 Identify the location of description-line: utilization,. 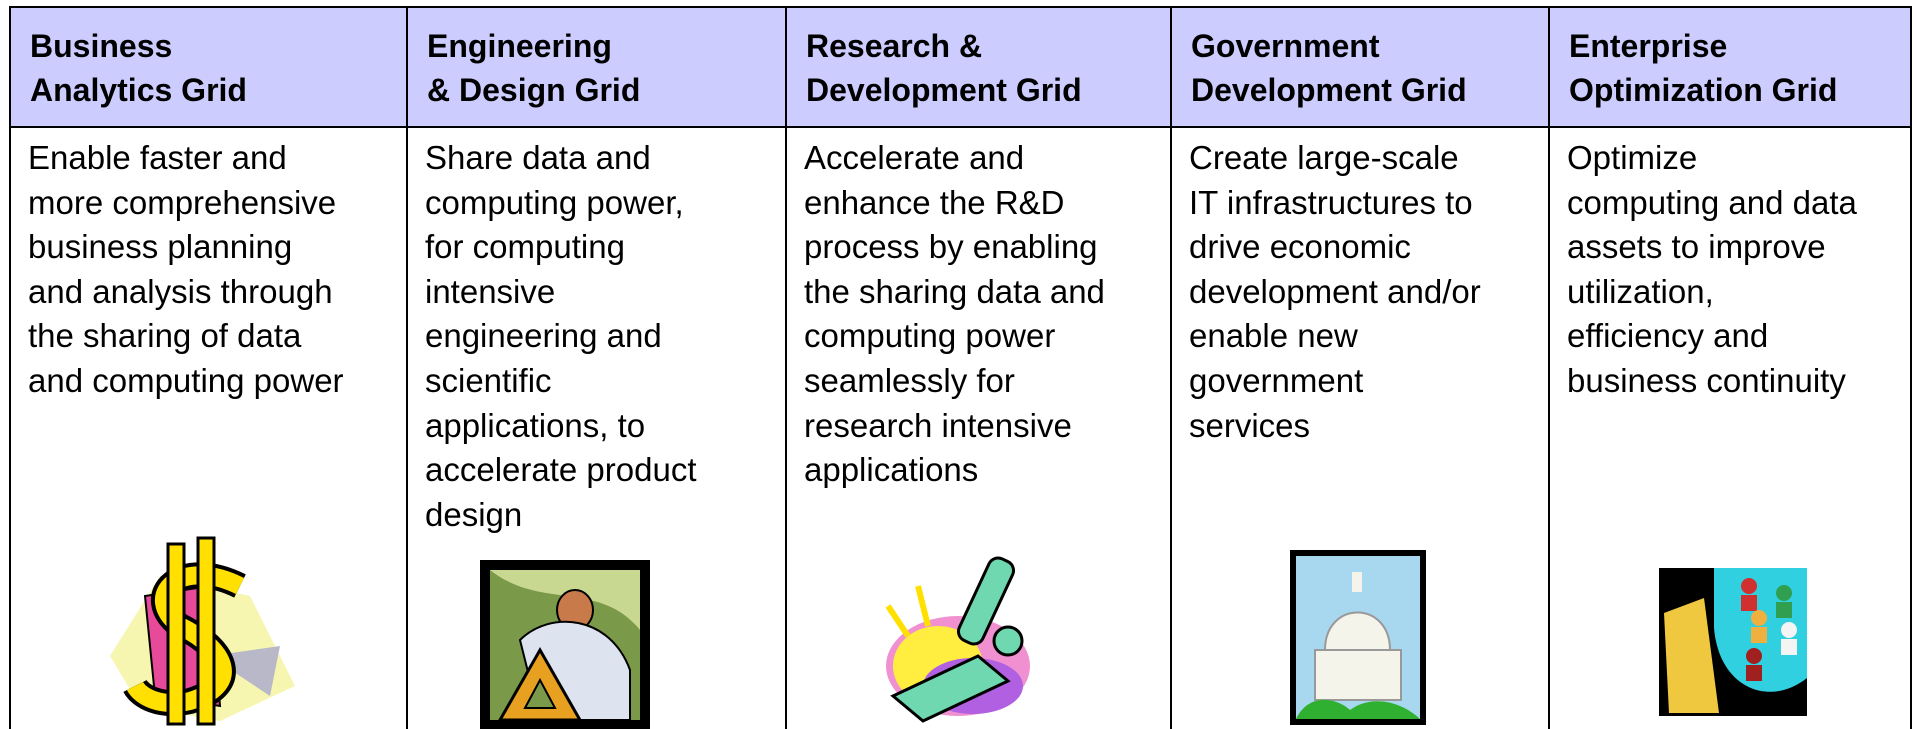
(1640, 291).